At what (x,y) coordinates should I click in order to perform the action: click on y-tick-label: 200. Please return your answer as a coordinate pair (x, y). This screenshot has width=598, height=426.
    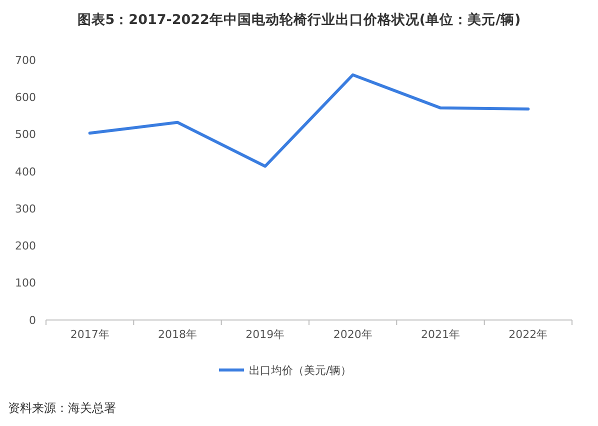
    Looking at the image, I should click on (25, 246).